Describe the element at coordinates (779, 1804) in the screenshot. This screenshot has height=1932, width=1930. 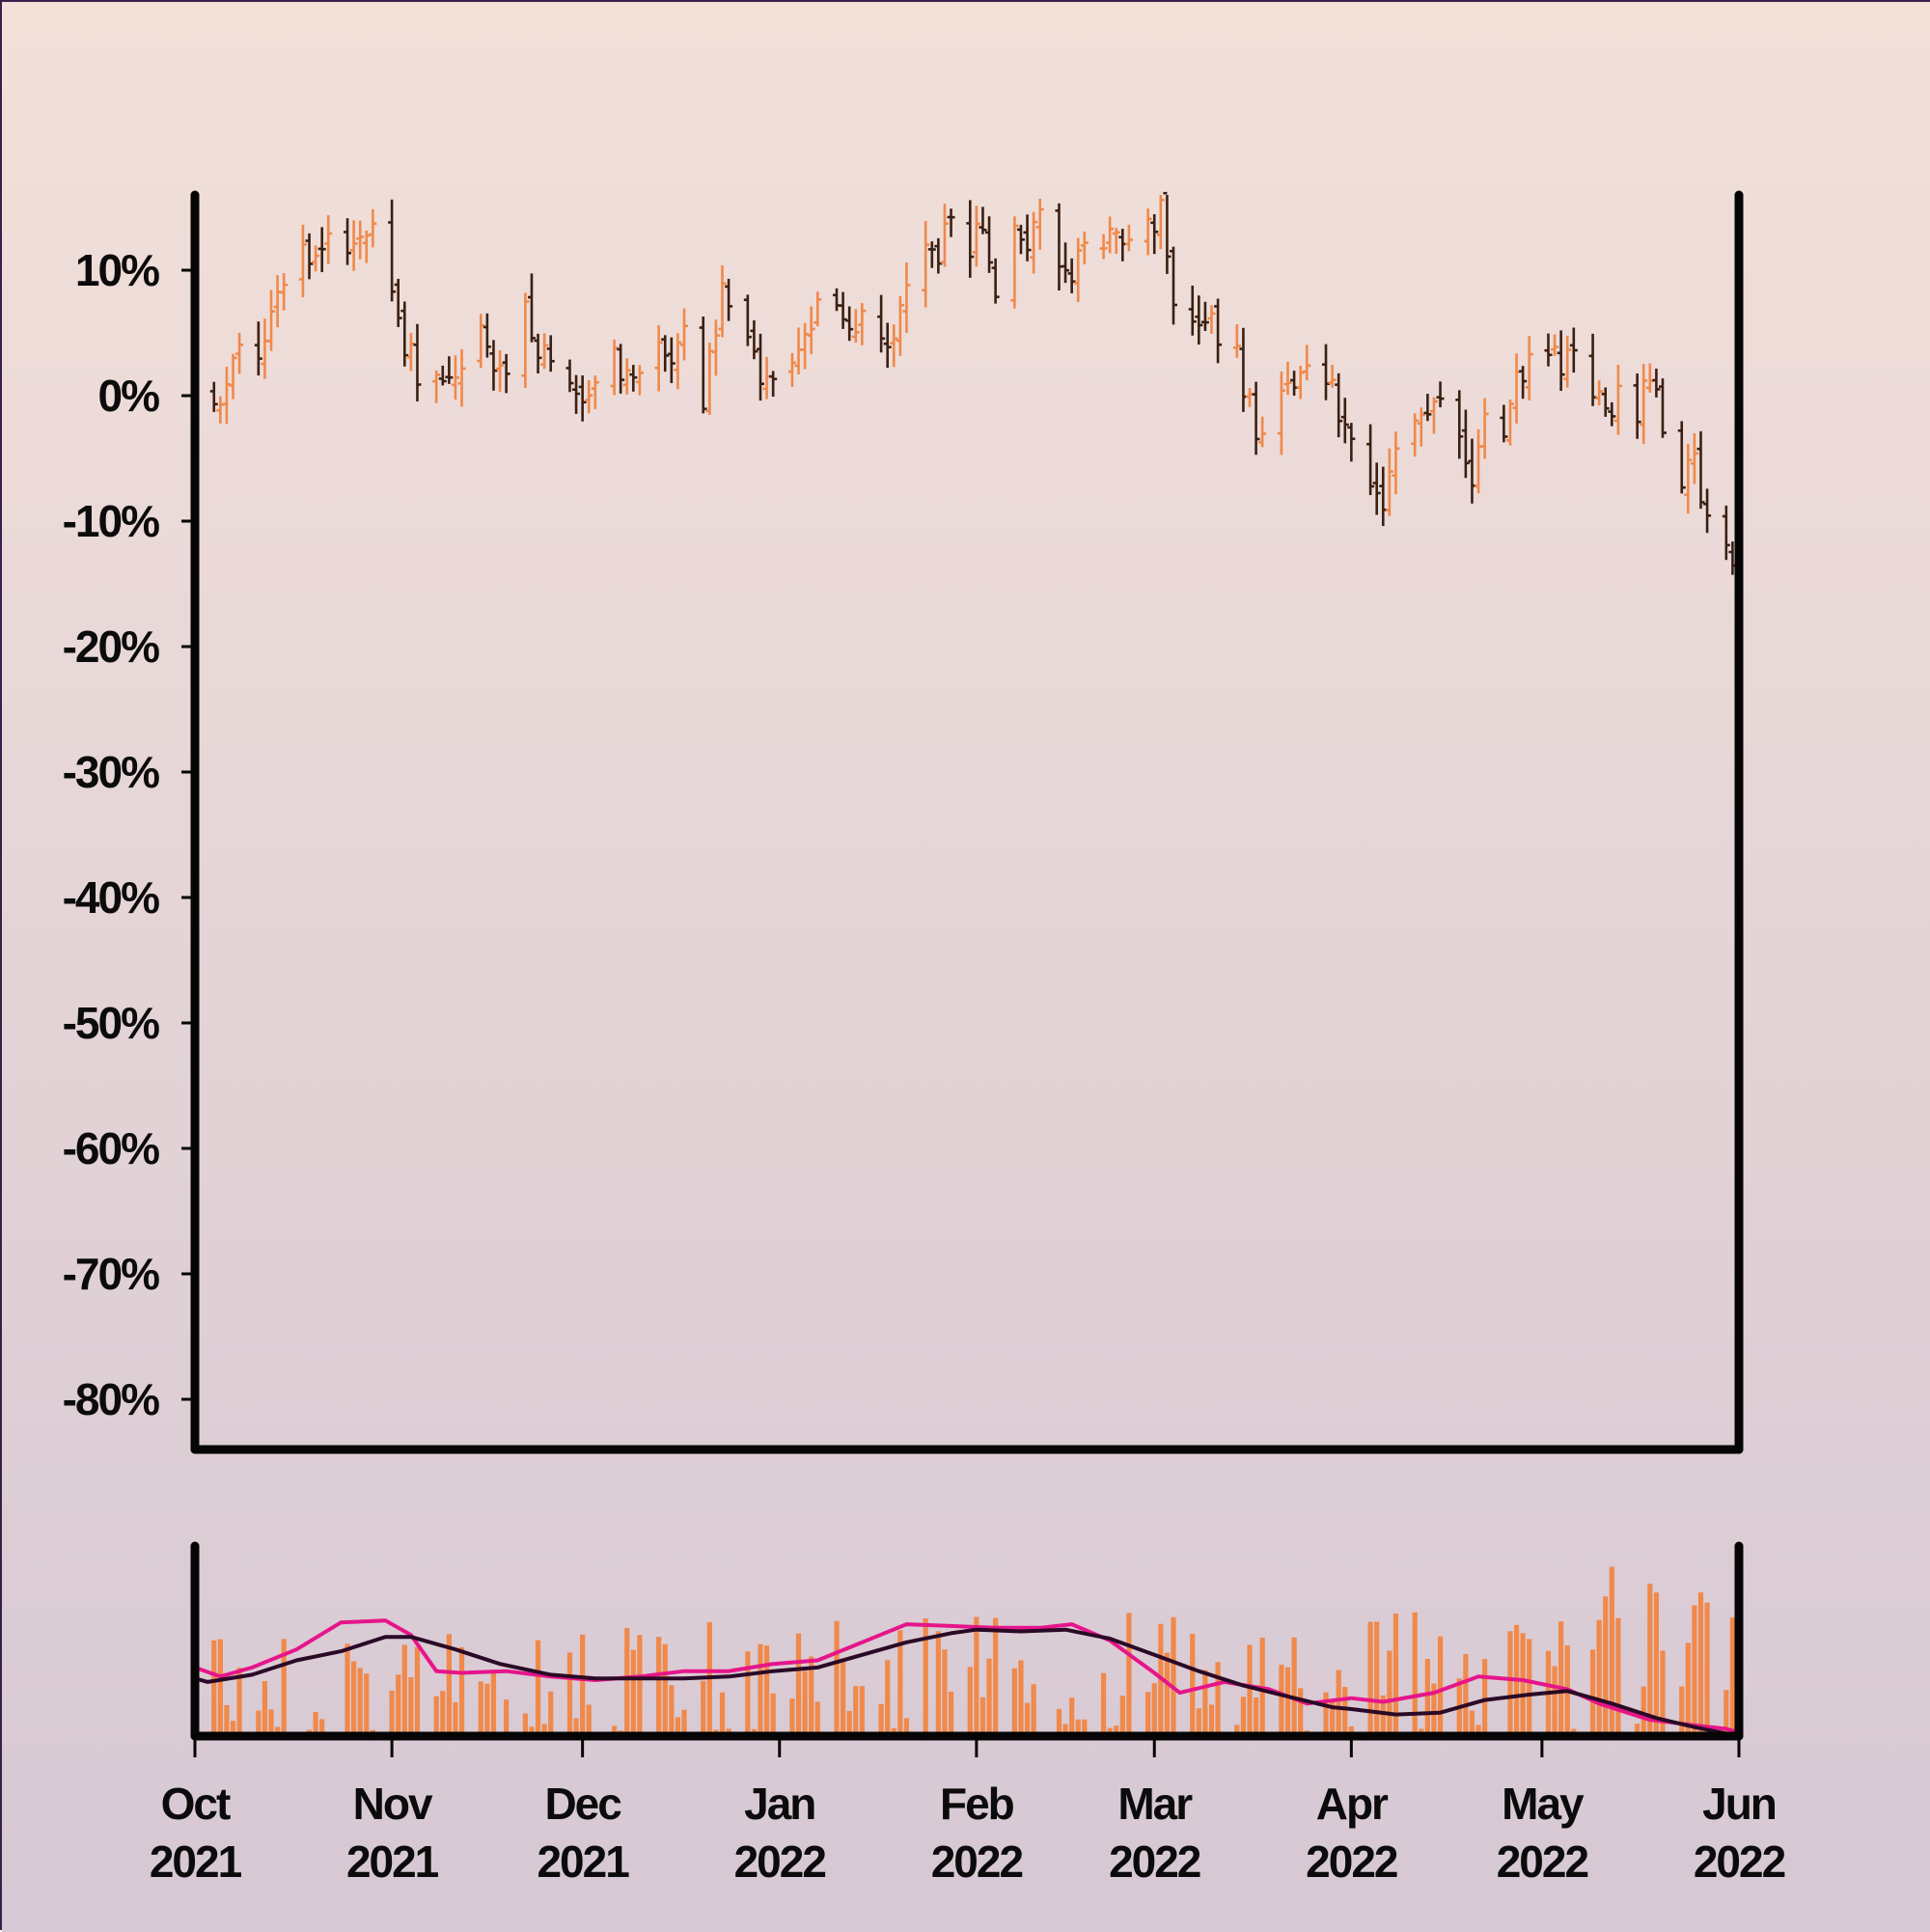
I see `x-axis-tick-label-month: Jan` at that location.